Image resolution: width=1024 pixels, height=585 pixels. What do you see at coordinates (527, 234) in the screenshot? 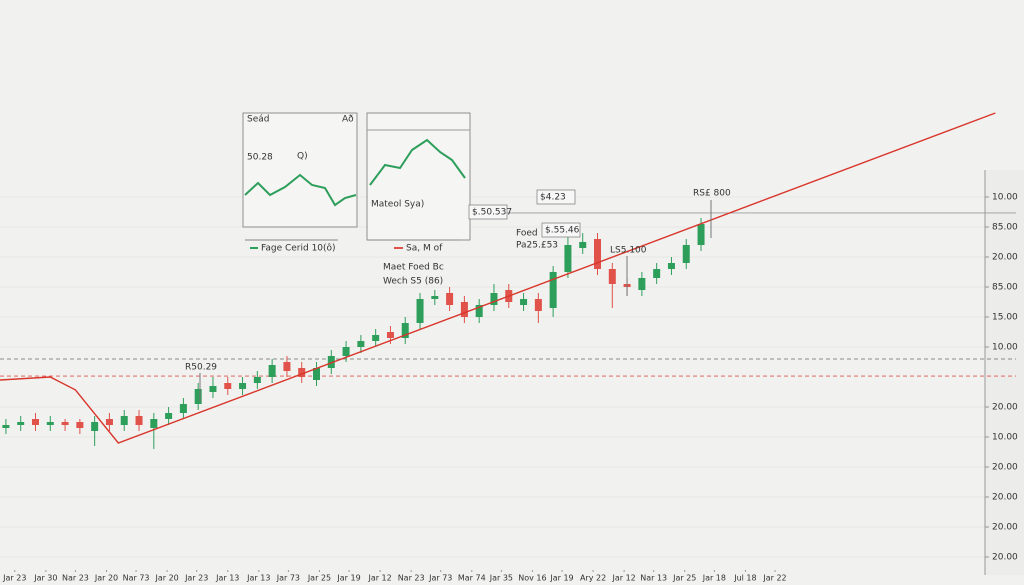
I see `annotation: Foed` at bounding box center [527, 234].